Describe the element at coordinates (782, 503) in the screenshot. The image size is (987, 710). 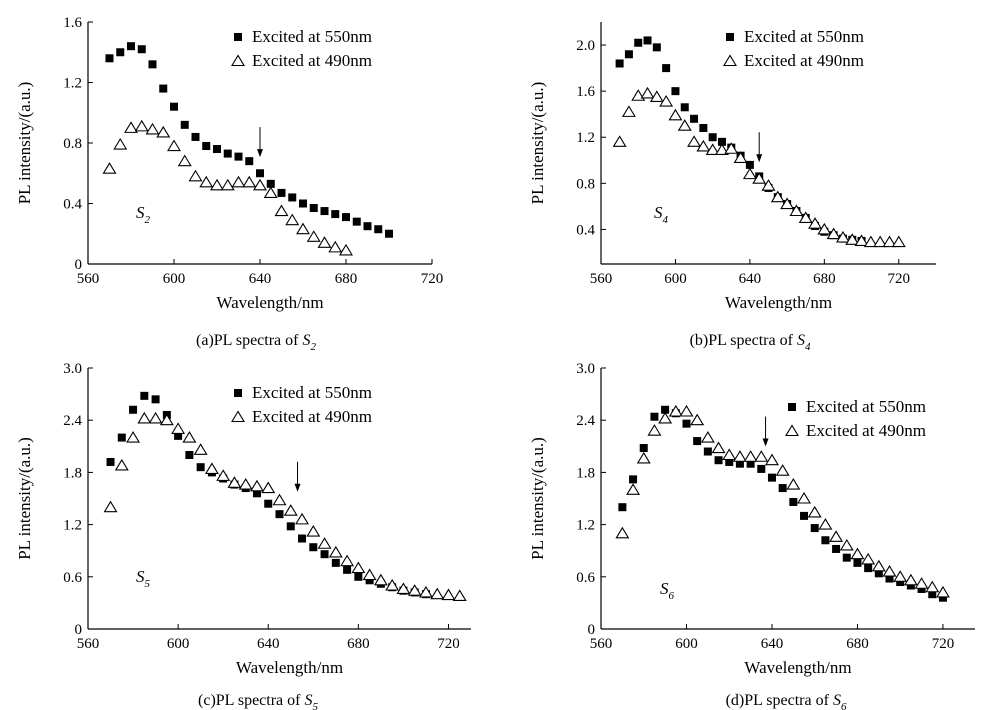
I see `series-excited-550nm` at that location.